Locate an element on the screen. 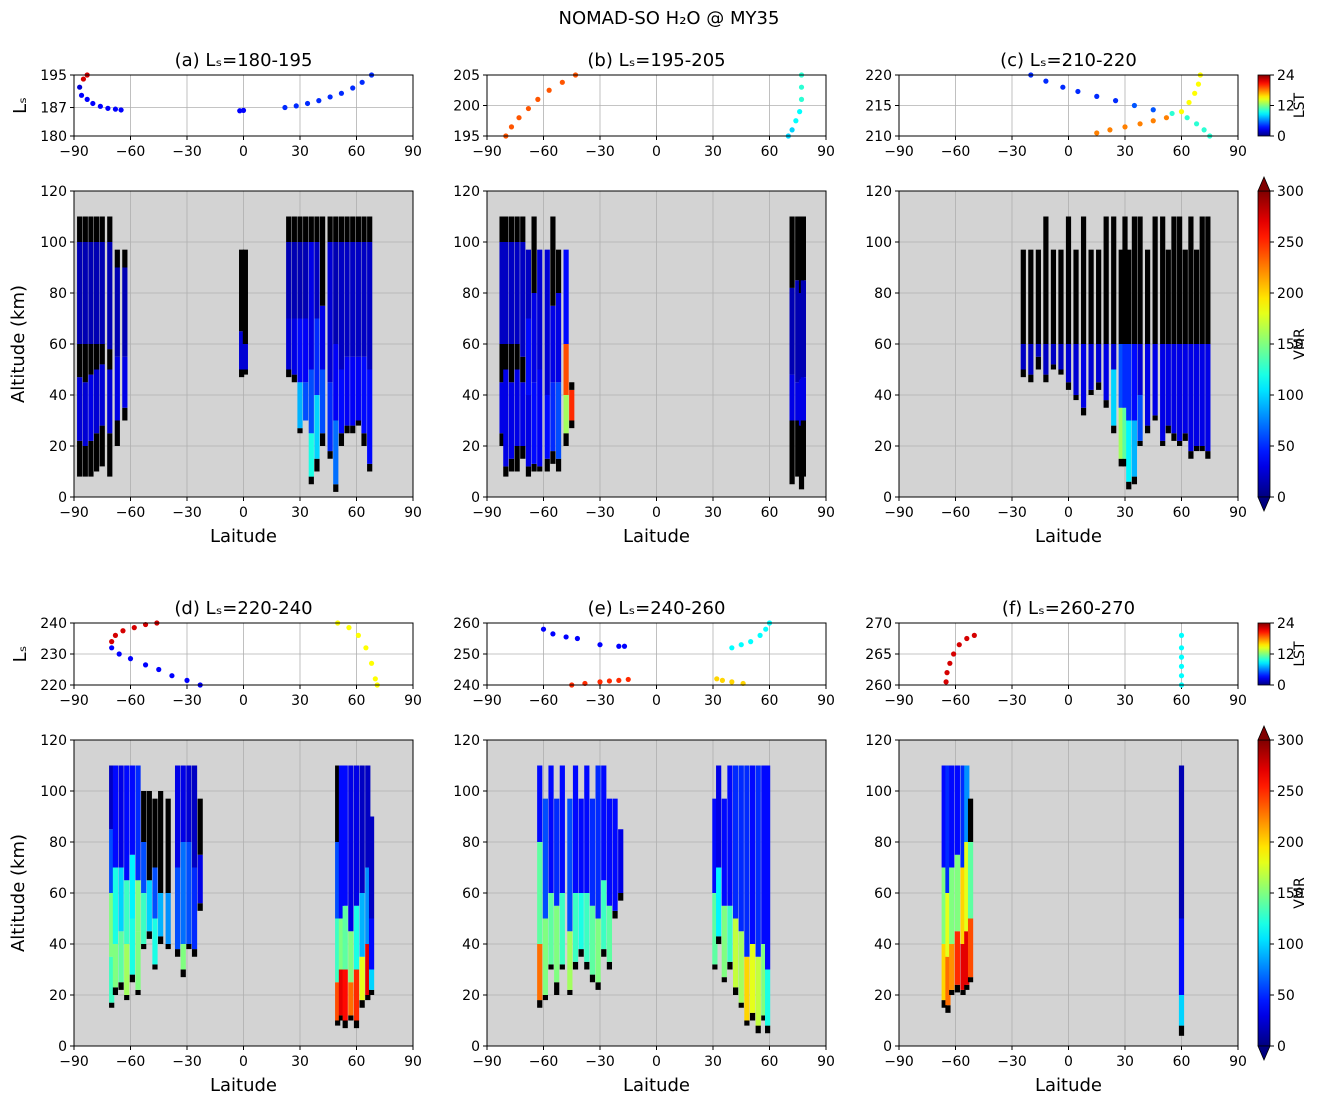 The image size is (1338, 1101). colorbar-label: VMR is located at coordinates (1300, 344).